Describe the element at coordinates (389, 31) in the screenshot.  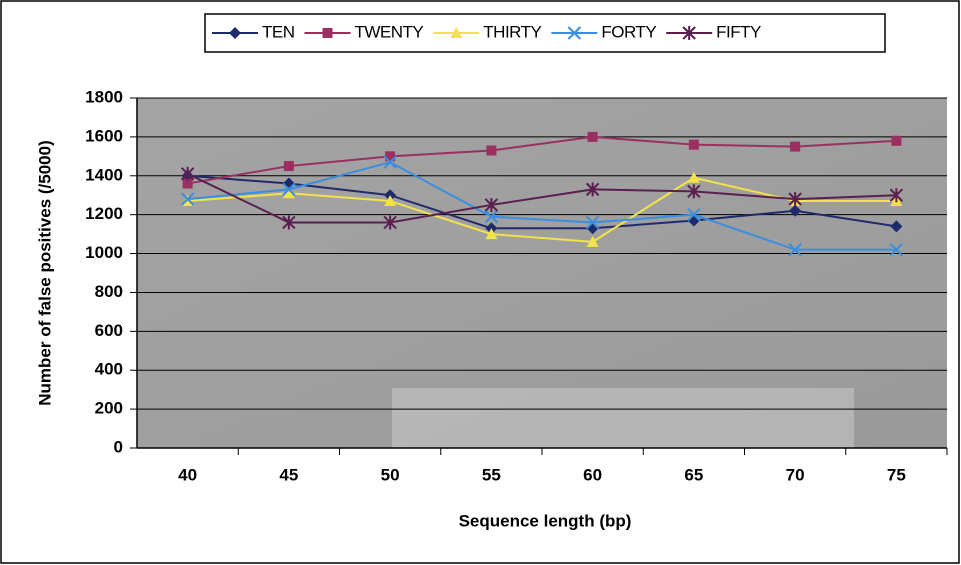
I see `legend-label: TWENTY` at that location.